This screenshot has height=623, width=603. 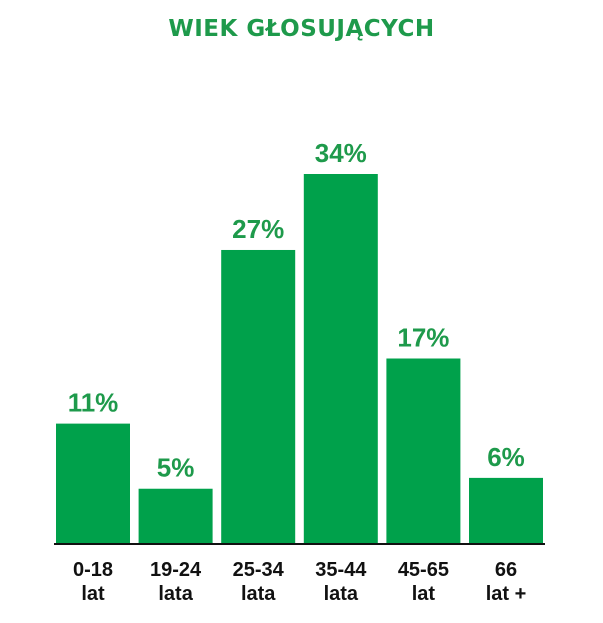 I want to click on value-label-0: 11%, so click(x=93, y=403).